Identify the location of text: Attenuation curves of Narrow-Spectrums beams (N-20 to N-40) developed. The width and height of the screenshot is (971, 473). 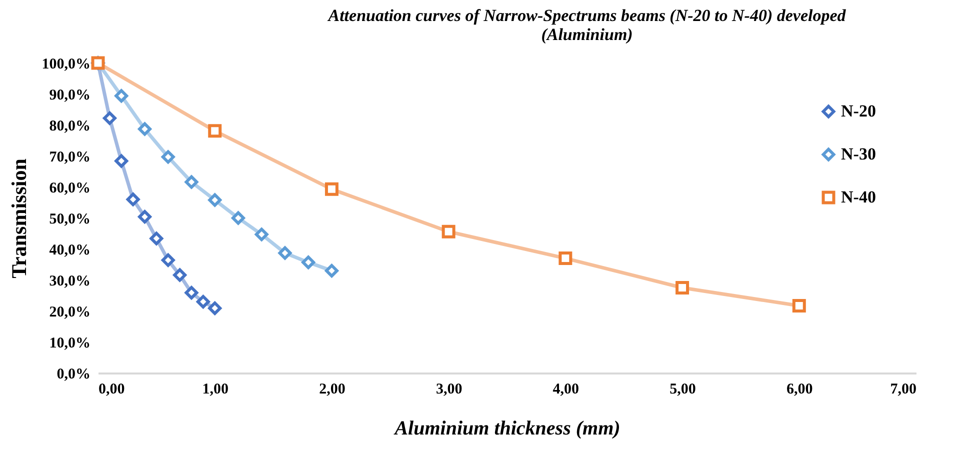
(587, 15).